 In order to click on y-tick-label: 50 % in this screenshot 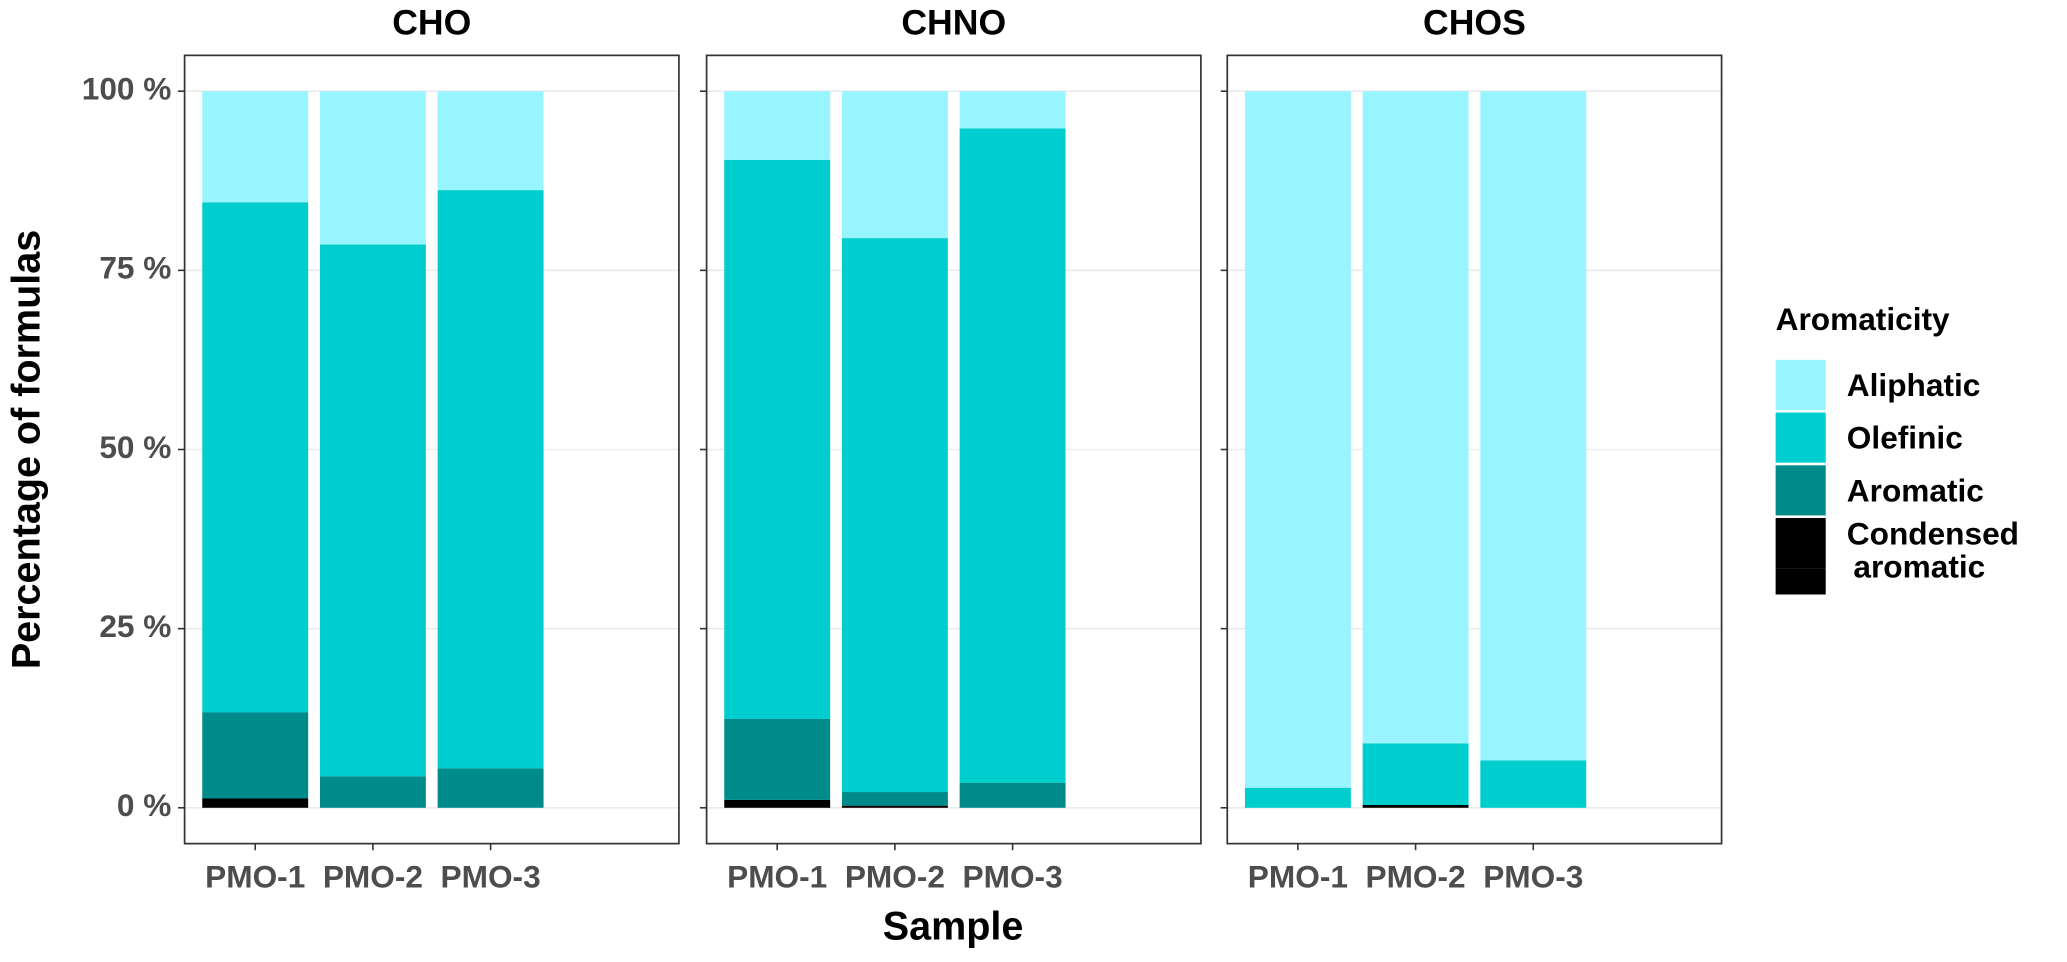, I will do `click(135, 447)`.